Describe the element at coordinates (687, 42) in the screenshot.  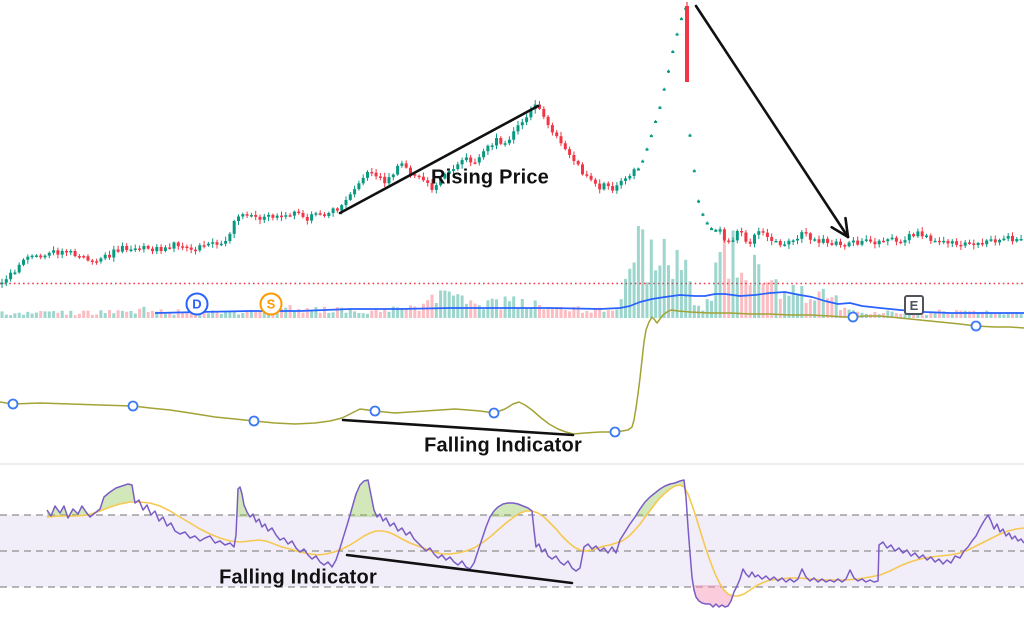
I see `climax-candle` at that location.